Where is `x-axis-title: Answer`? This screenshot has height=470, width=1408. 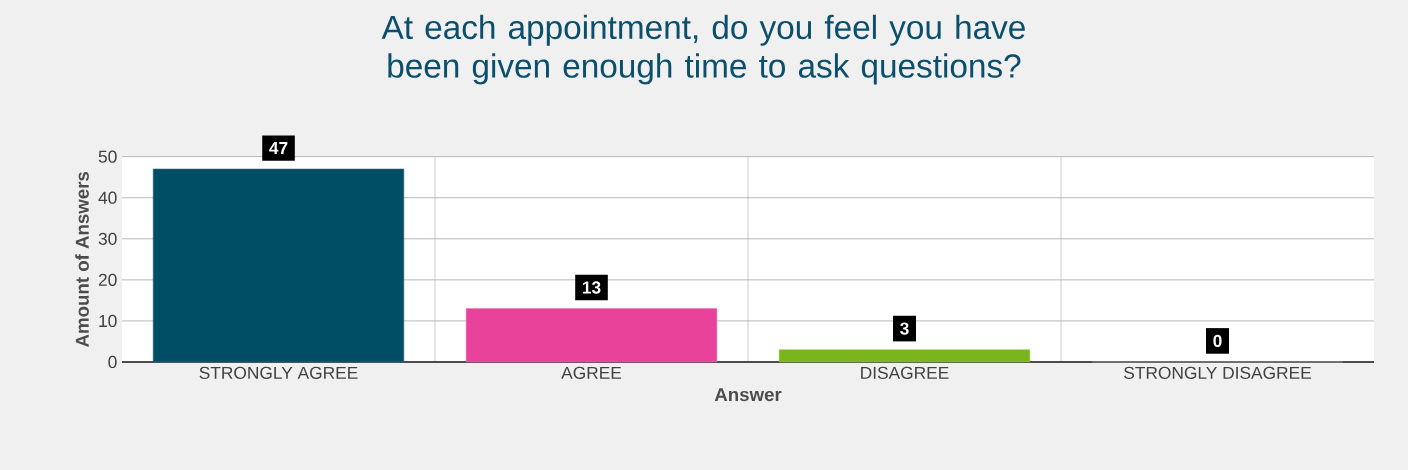
x-axis-title: Answer is located at coordinates (748, 395).